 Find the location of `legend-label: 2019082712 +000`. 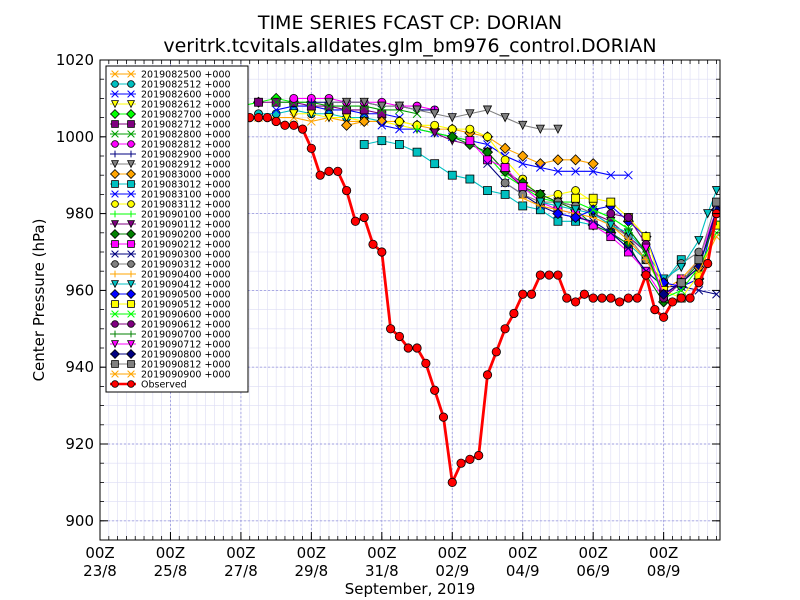

legend-label: 2019082712 +000 is located at coordinates (186, 125).